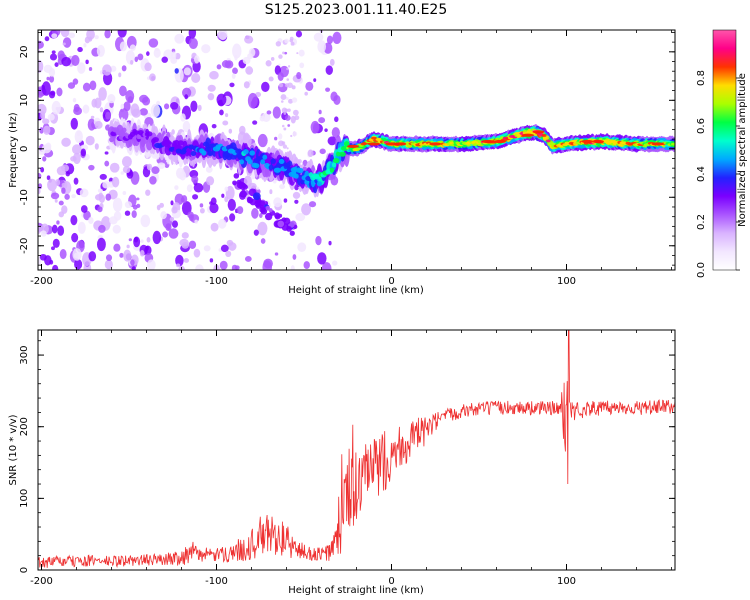 The height and width of the screenshot is (600, 750). Describe the element at coordinates (216, 581) in the screenshot. I see `x-tick-label: -100` at that location.